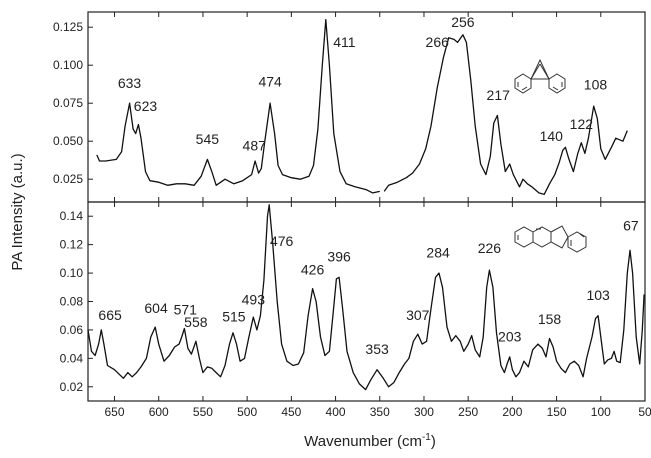  Describe the element at coordinates (254, 299) in the screenshot. I see `bottom-peak-label: 493` at that location.